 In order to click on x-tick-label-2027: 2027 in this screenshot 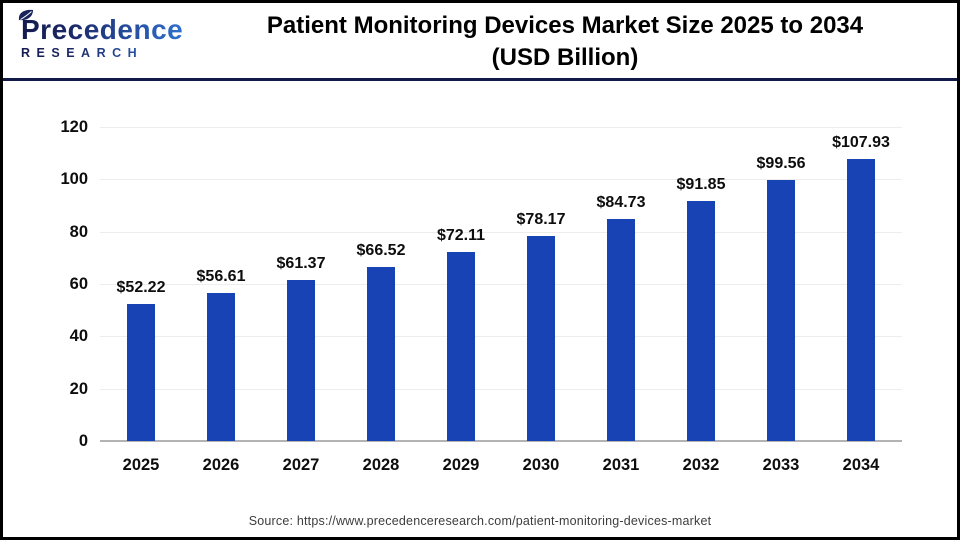, I will do `click(301, 465)`.